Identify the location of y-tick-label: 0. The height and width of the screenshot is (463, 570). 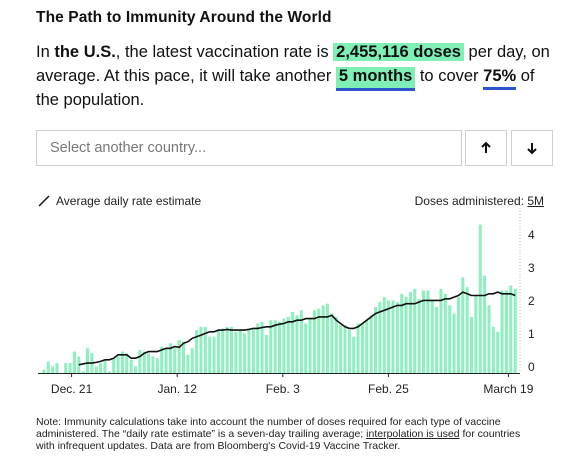
(531, 367).